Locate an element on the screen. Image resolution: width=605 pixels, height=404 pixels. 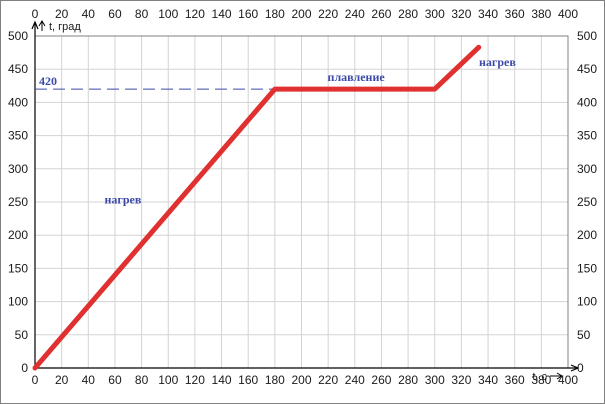
y-tick-label-left: 150 is located at coordinates (18, 268).